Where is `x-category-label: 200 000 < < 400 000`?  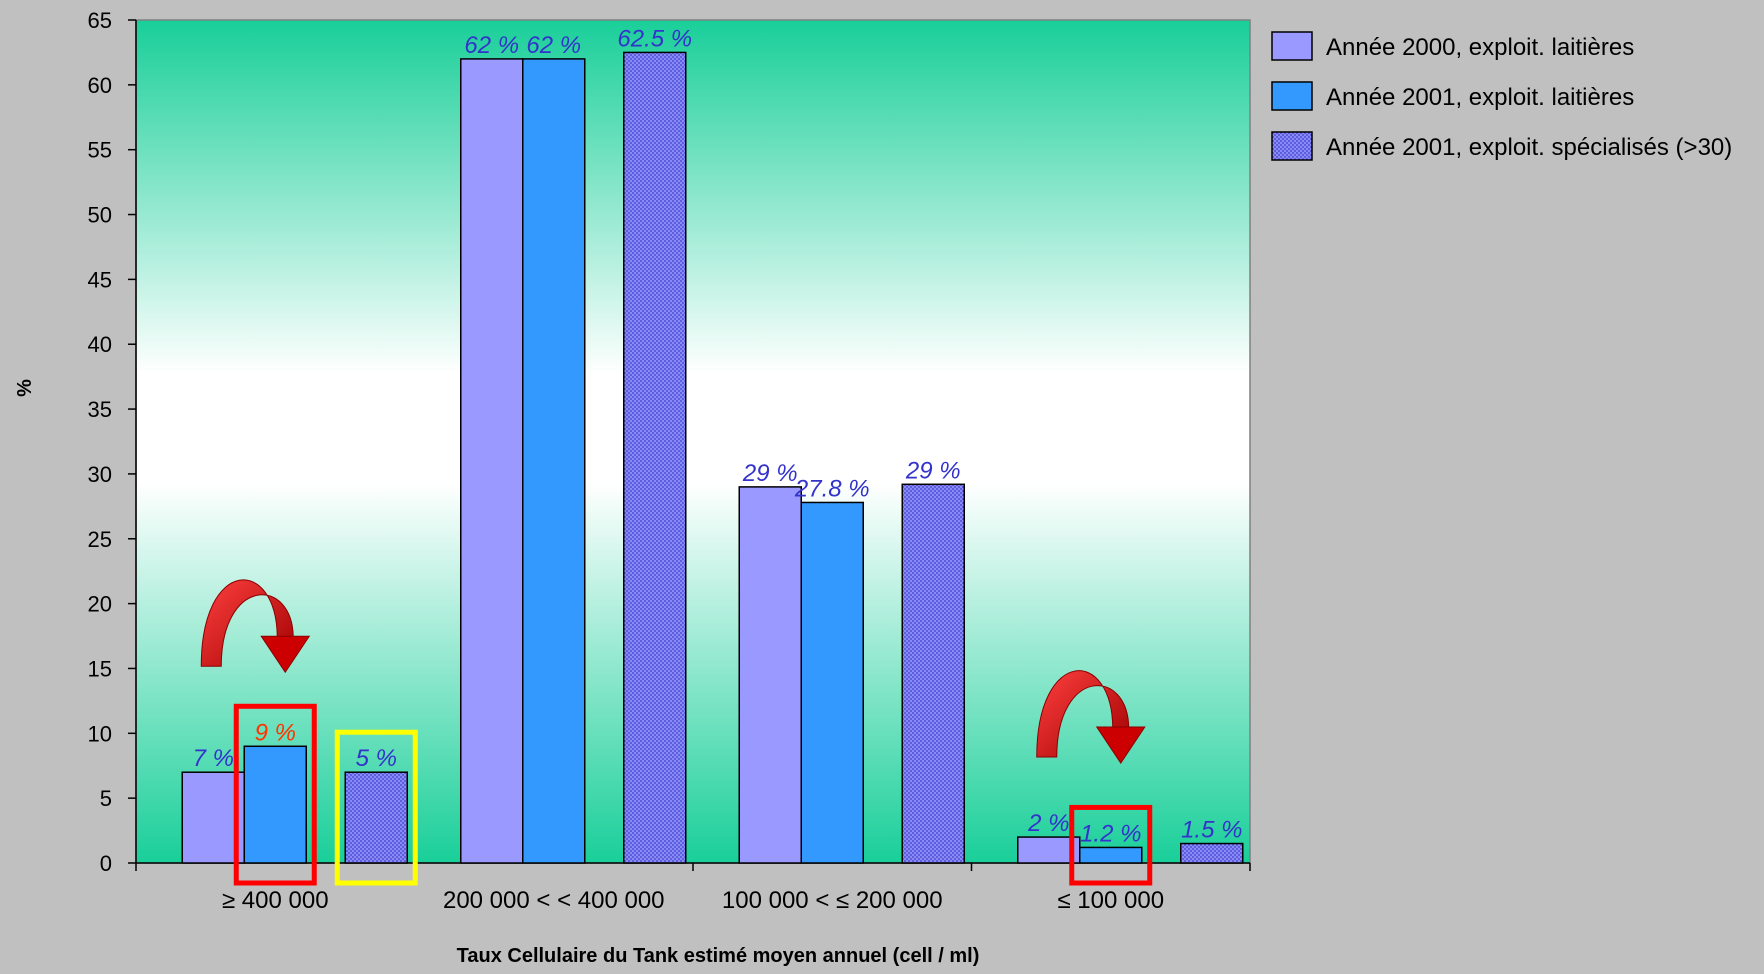
x-category-label: 200 000 < < 400 000 is located at coordinates (554, 900).